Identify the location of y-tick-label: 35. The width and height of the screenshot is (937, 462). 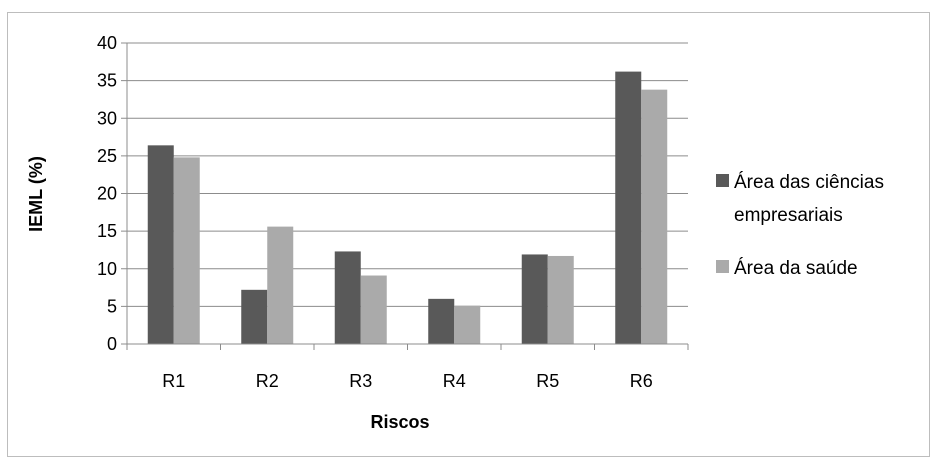
(107, 81).